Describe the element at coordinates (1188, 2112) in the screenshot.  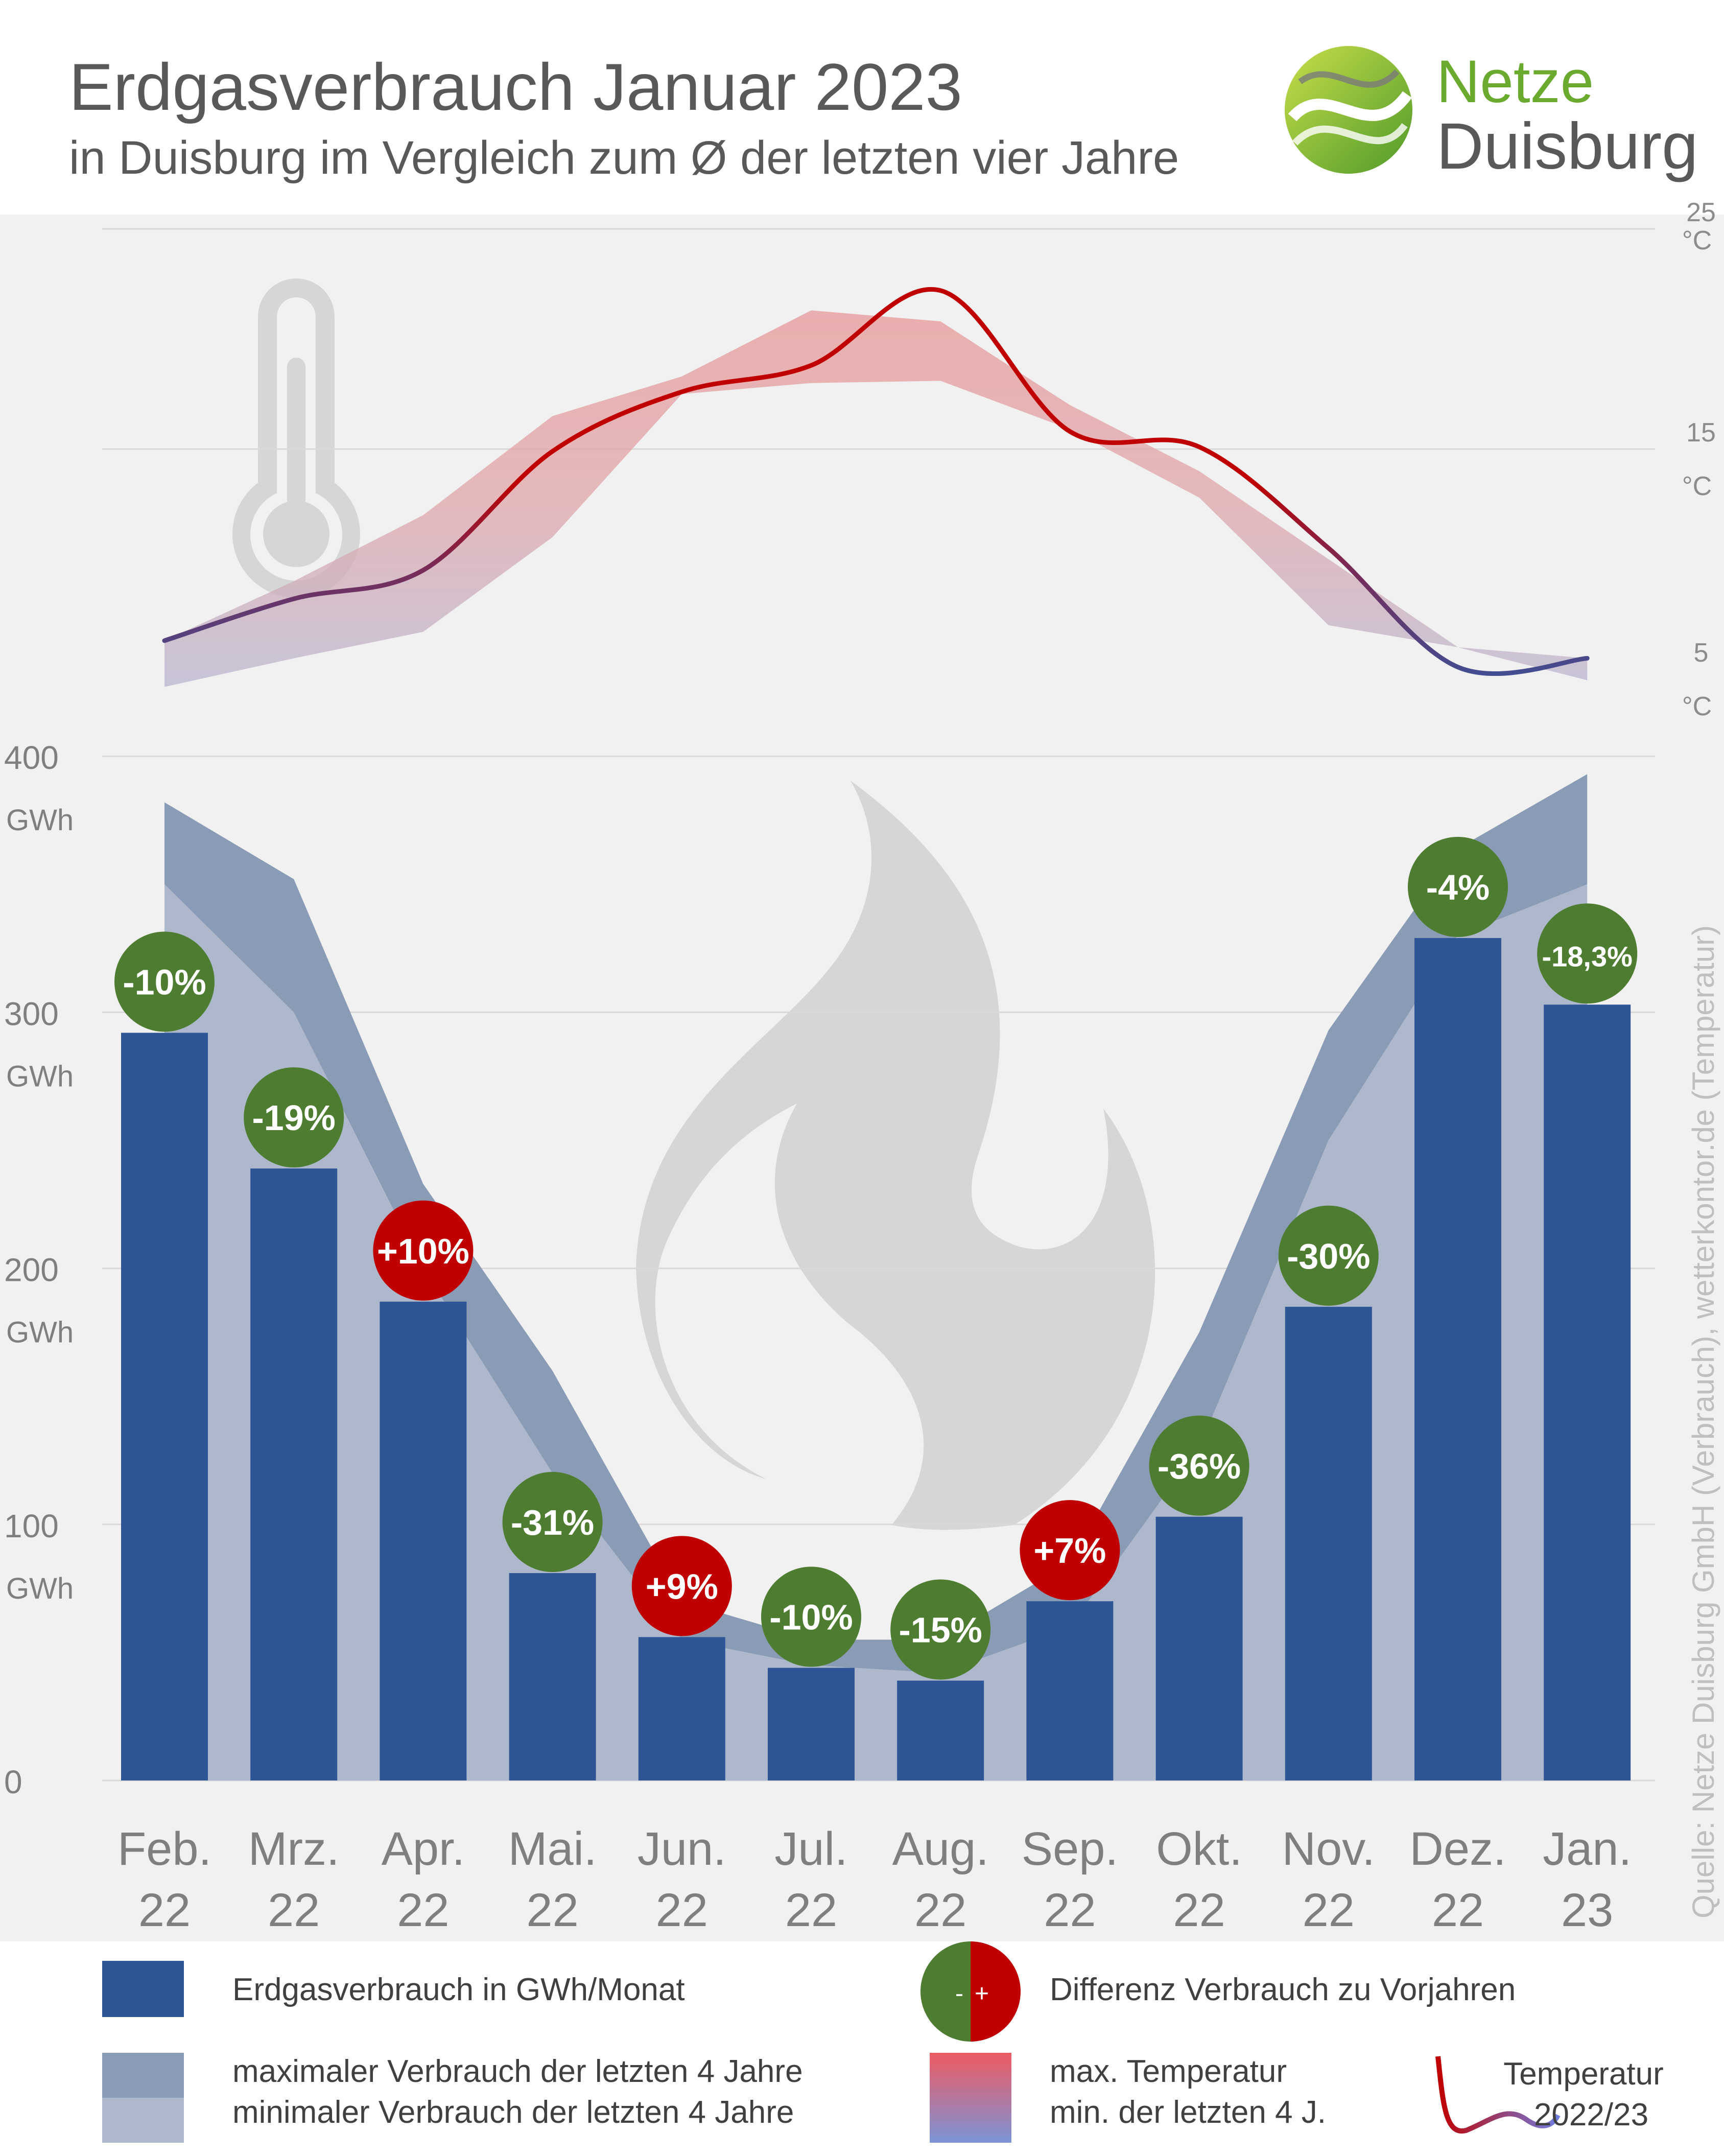
I see `legend-temp-min-label: min. der letzten 4 J.` at that location.